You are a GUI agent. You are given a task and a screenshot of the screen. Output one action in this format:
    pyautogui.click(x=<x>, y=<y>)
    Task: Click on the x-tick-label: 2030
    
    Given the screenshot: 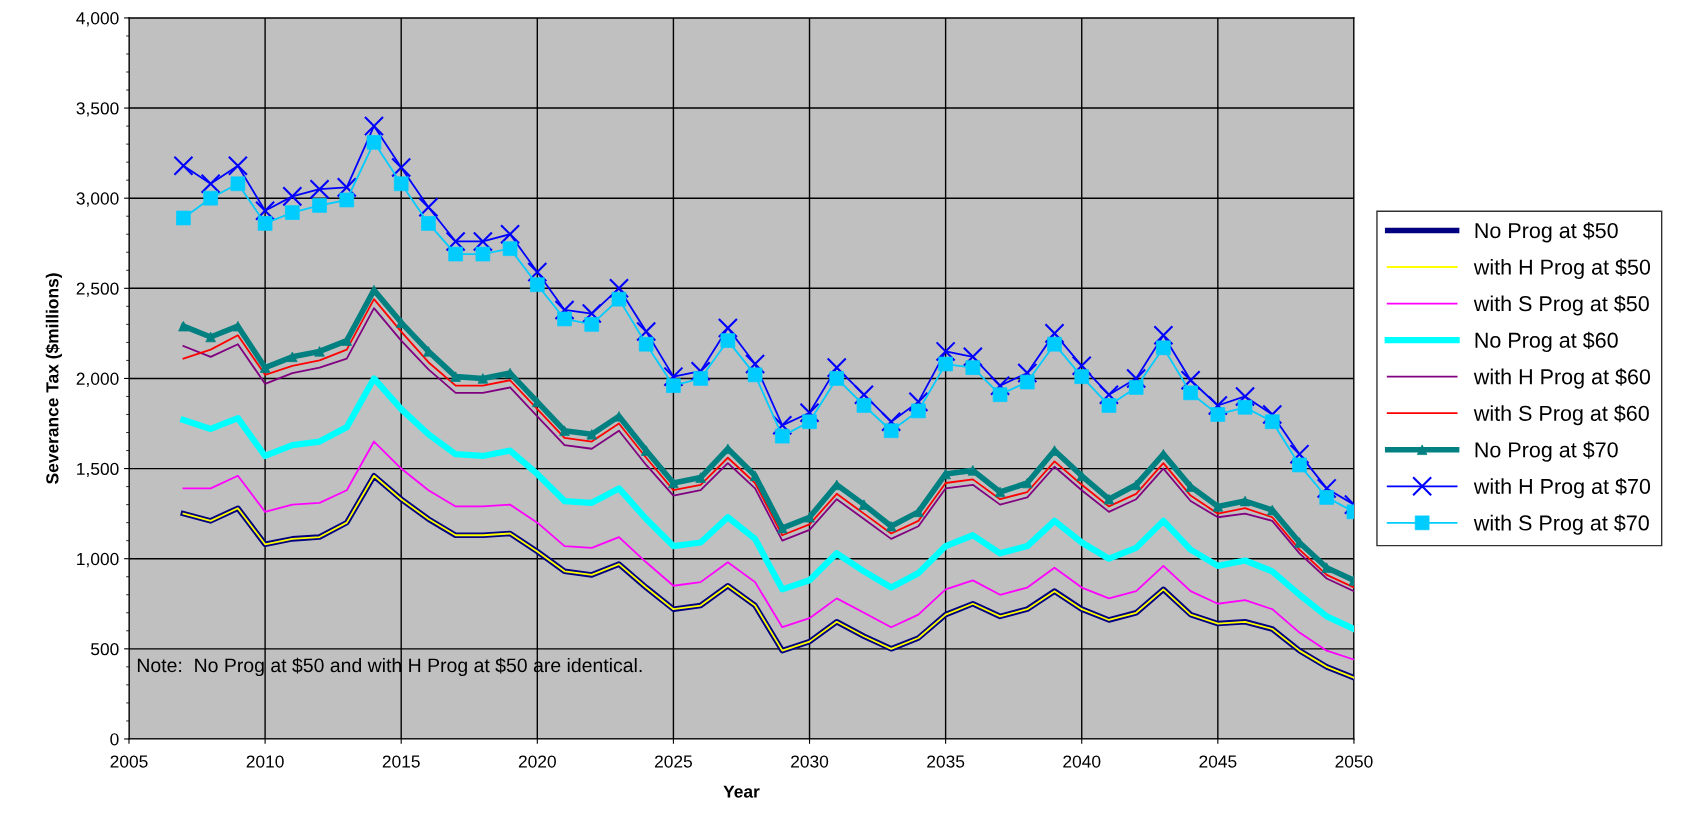 What is the action you would take?
    pyautogui.click(x=810, y=761)
    